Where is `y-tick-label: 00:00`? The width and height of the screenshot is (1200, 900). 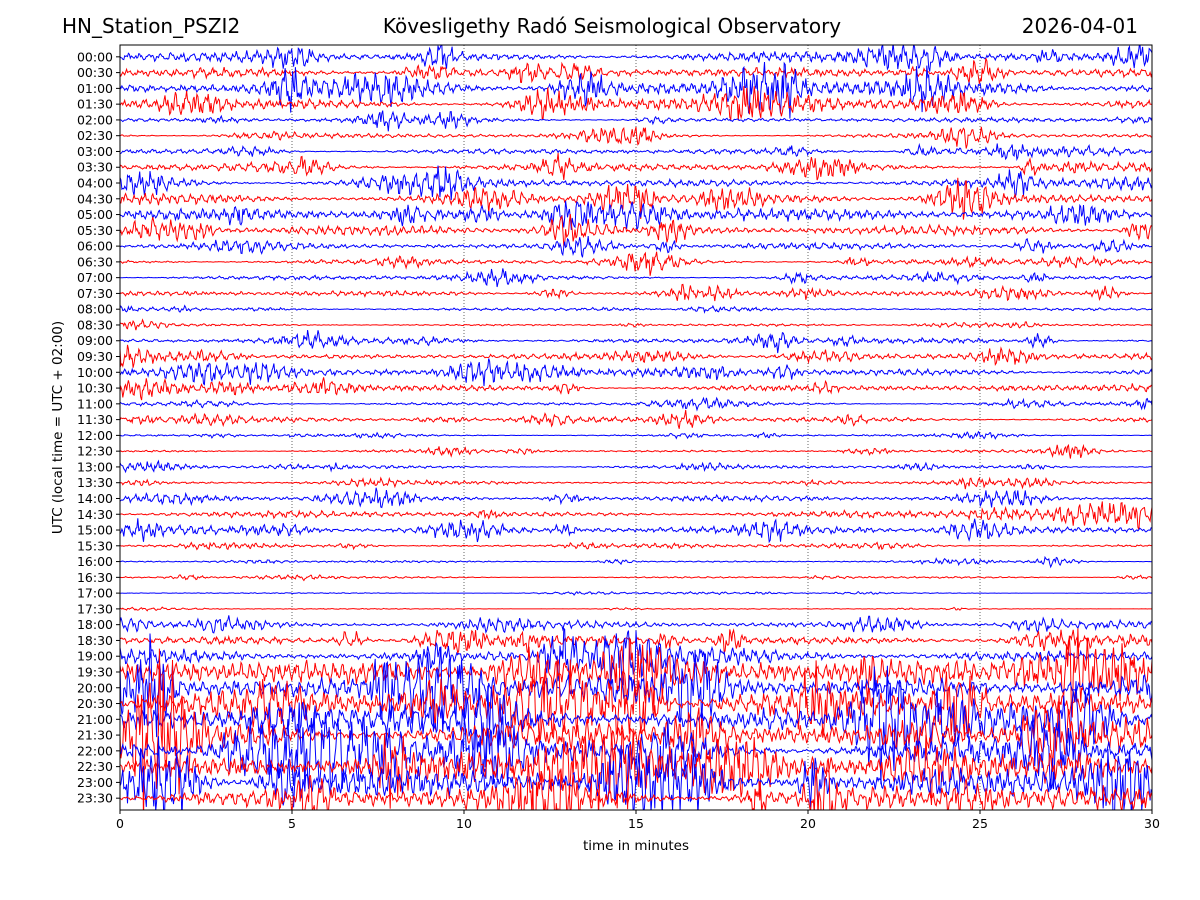 y-tick-label: 00:00 is located at coordinates (95, 56).